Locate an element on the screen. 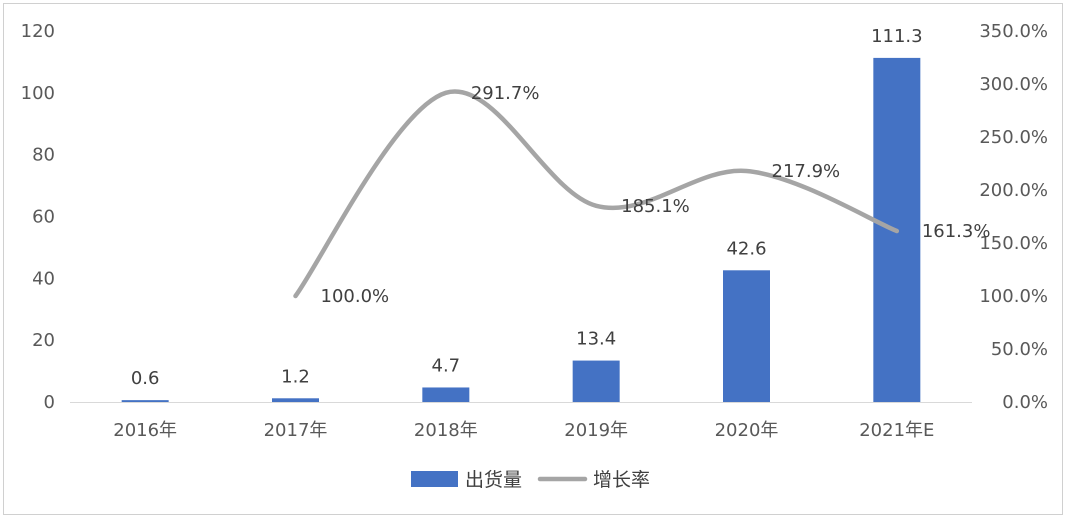 This screenshot has height=519, width=1068. legend-label-shipments: 出货量 is located at coordinates (493, 480).